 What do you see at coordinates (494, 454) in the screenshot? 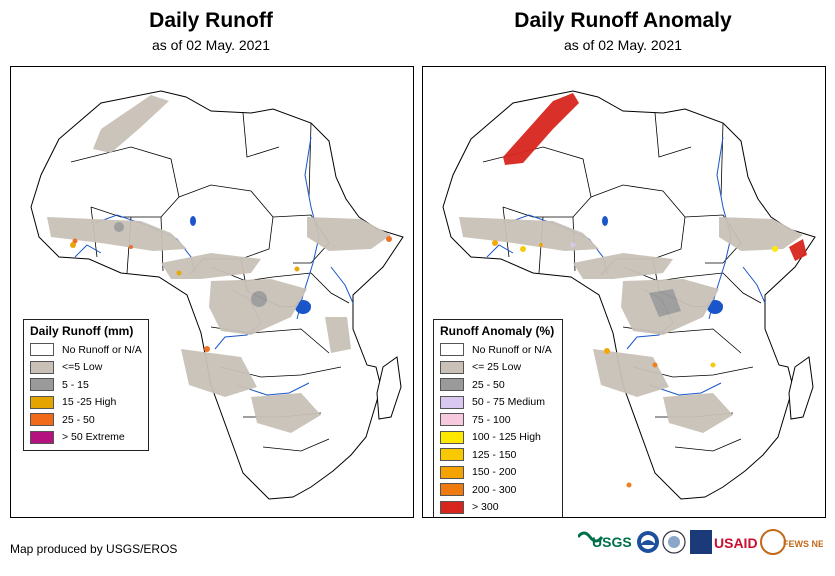
I see `legend-label: 125 - 150` at bounding box center [494, 454].